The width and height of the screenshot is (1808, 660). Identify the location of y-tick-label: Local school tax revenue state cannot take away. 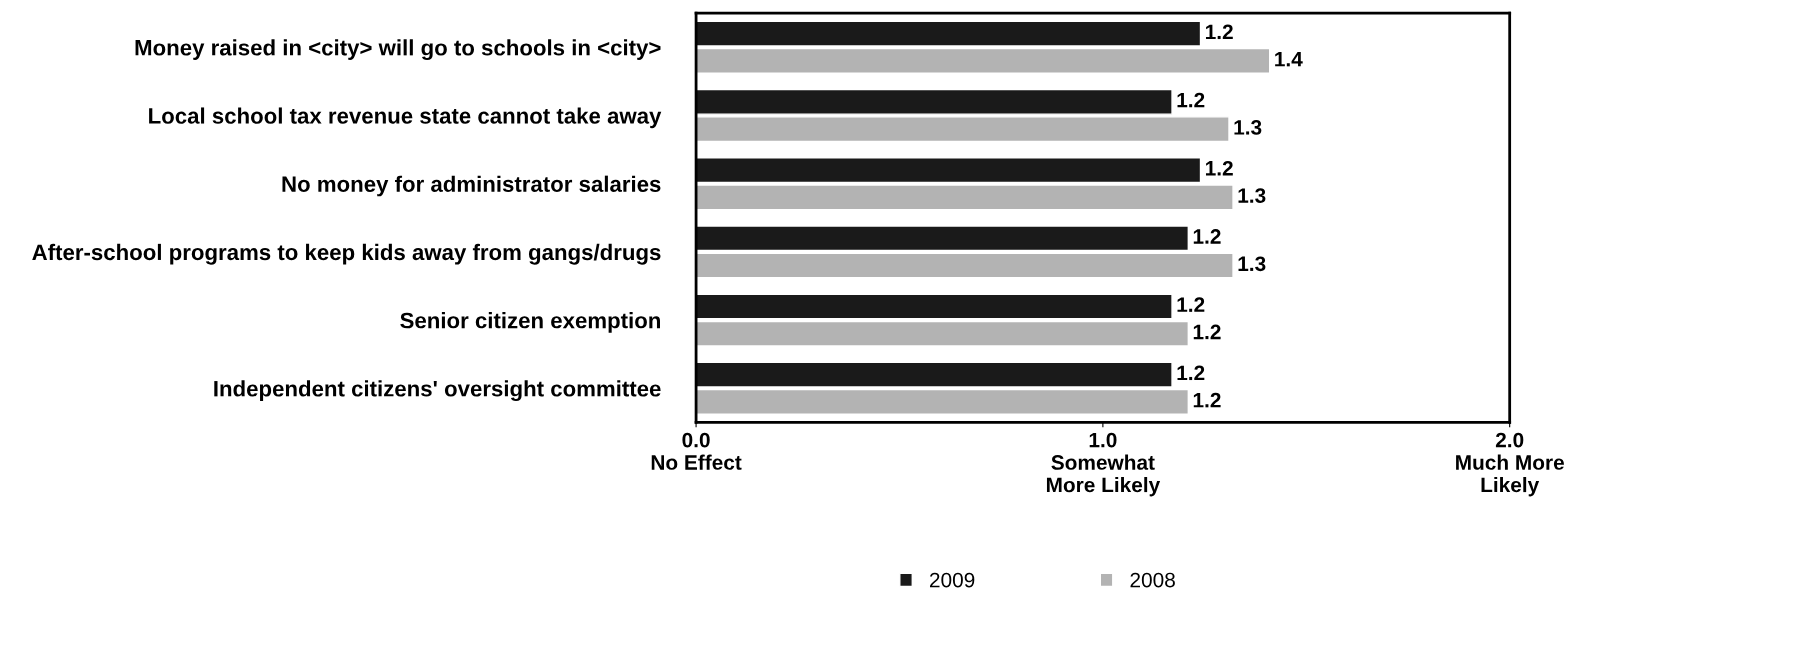
(405, 118).